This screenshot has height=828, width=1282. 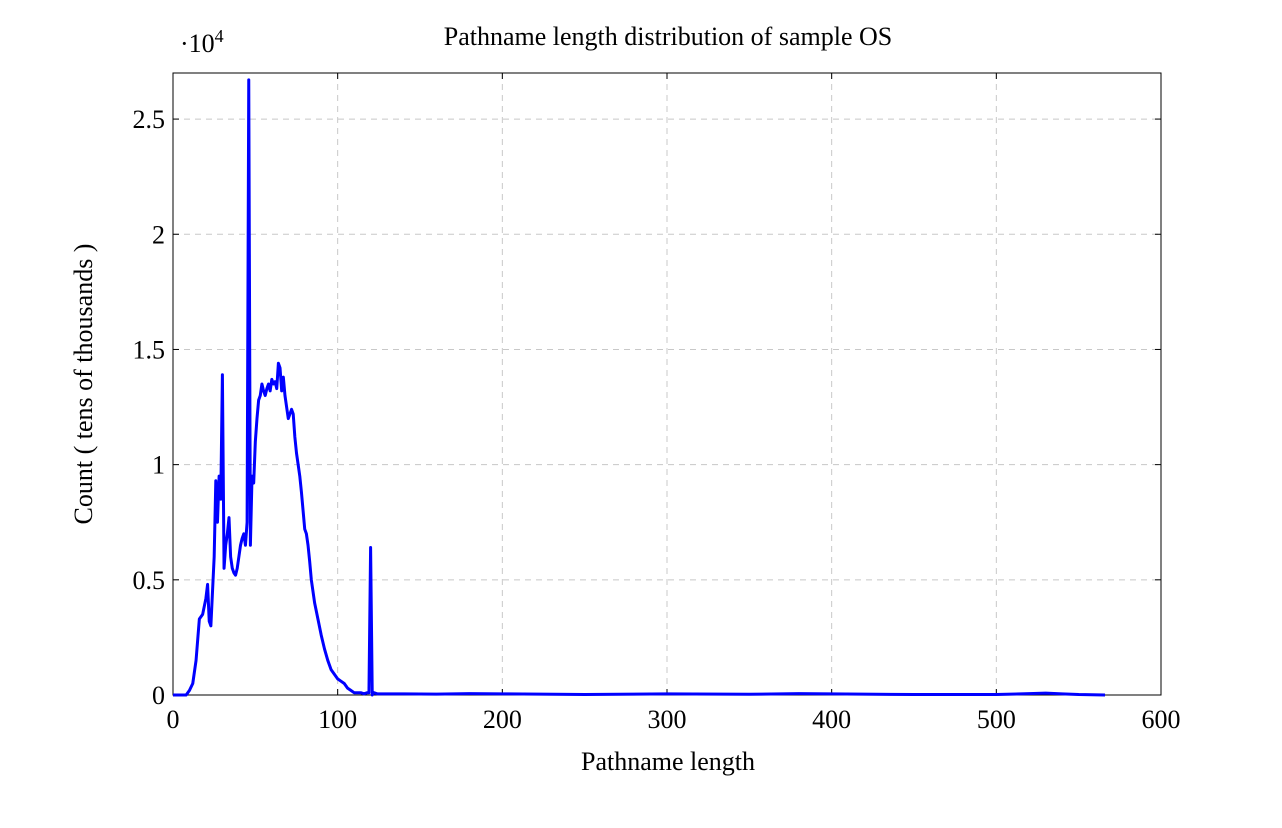 What do you see at coordinates (173, 719) in the screenshot?
I see `x-tick-label: 0` at bounding box center [173, 719].